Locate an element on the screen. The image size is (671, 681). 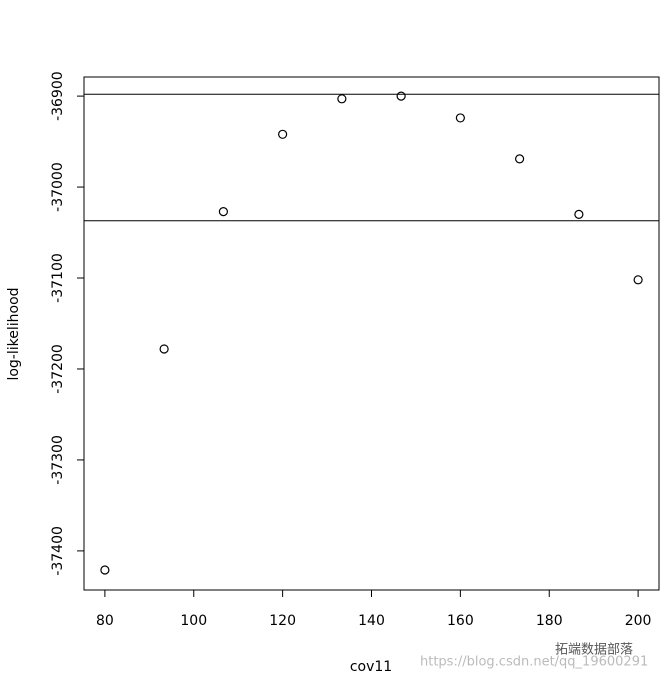
y-tick-label: -37400 is located at coordinates (58, 551).